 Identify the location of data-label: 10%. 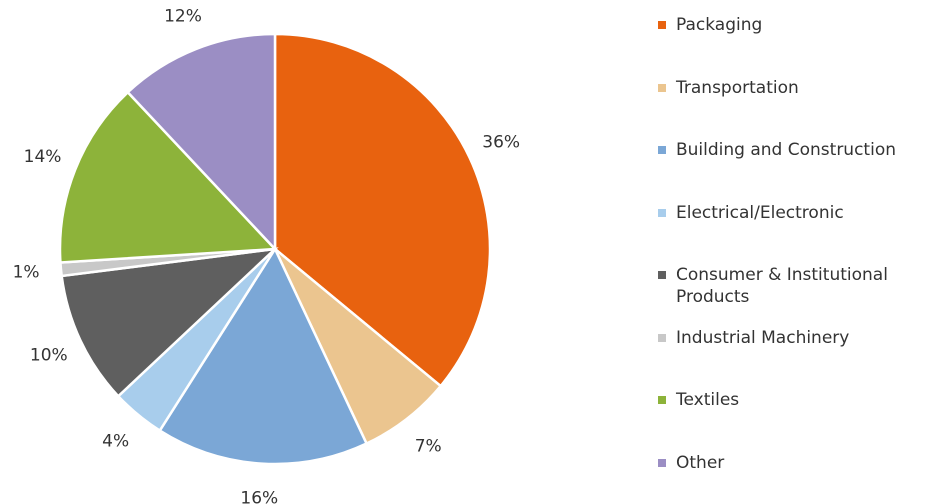
(49, 355).